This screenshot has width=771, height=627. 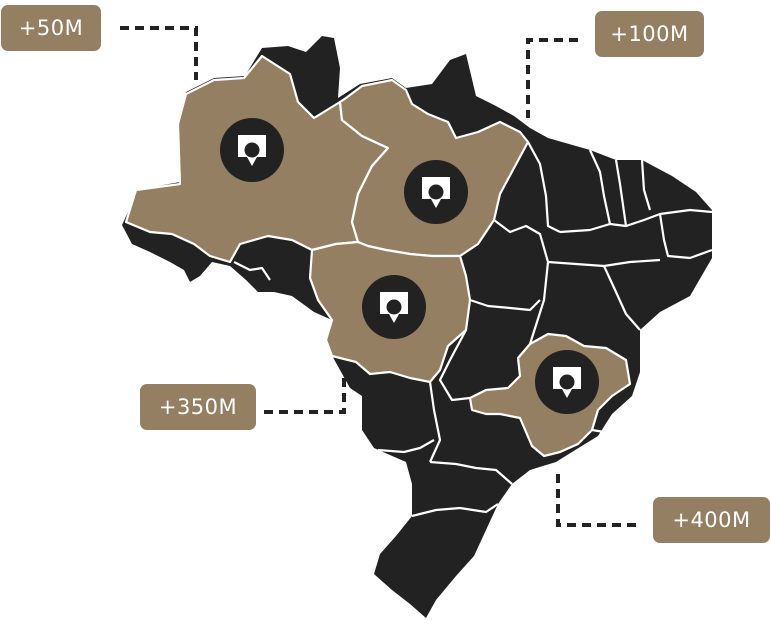 What do you see at coordinates (649, 34) in the screenshot?
I see `callout-badge-100m: +100M` at bounding box center [649, 34].